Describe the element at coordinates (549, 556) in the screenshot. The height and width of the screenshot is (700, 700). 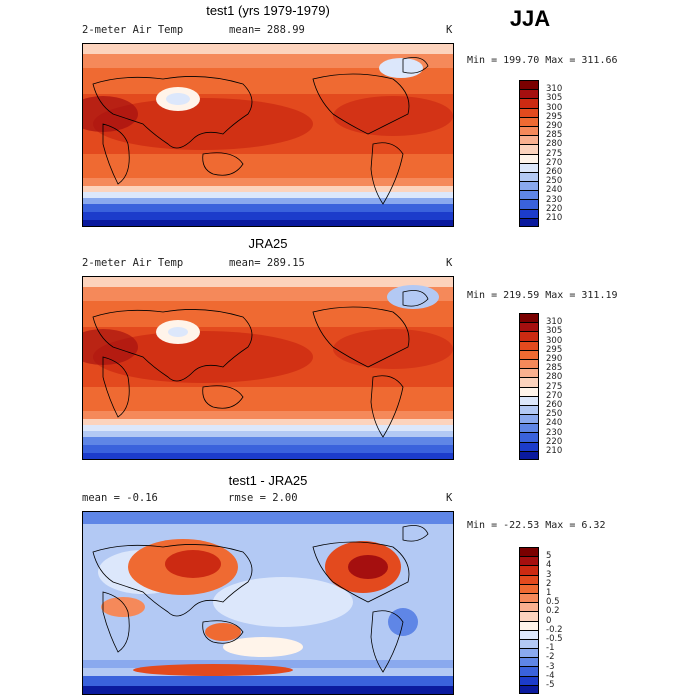
I see `colorbar-tick-label: 5` at that location.